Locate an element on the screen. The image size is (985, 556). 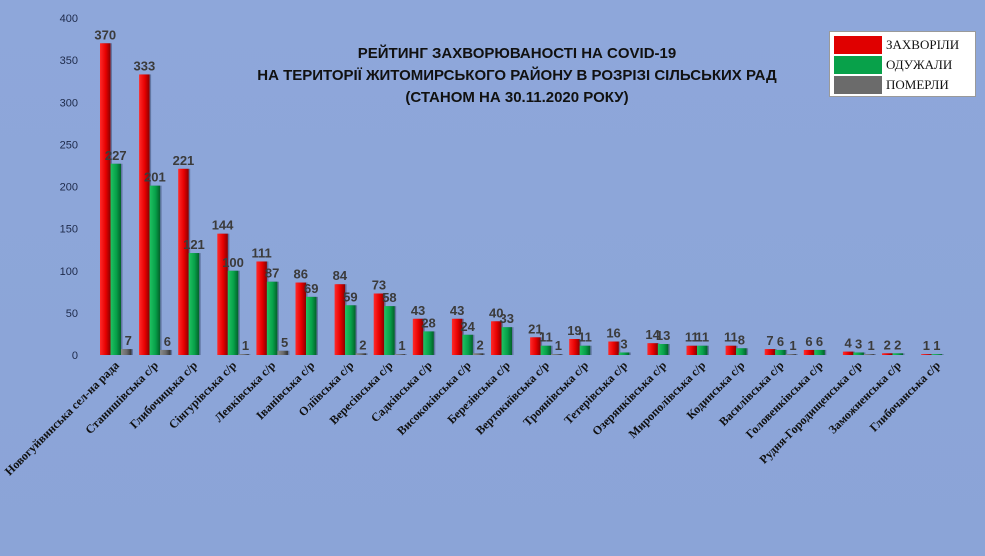
value-label-recovered-13: 3 is located at coordinates (623, 343).